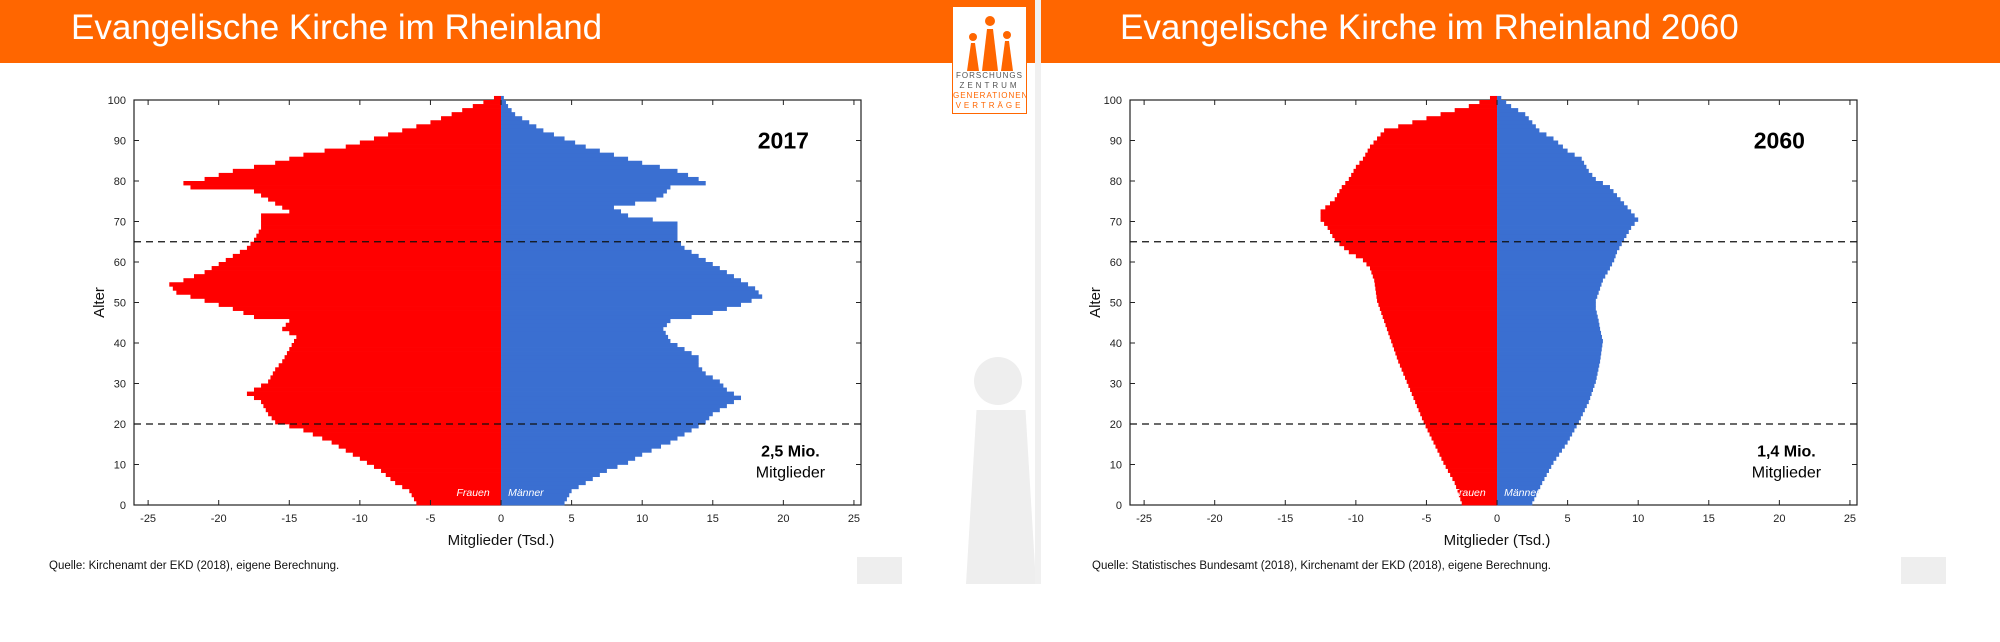 This screenshot has width=2000, height=642. I want to click on y-tick-label: 30, so click(120, 385).